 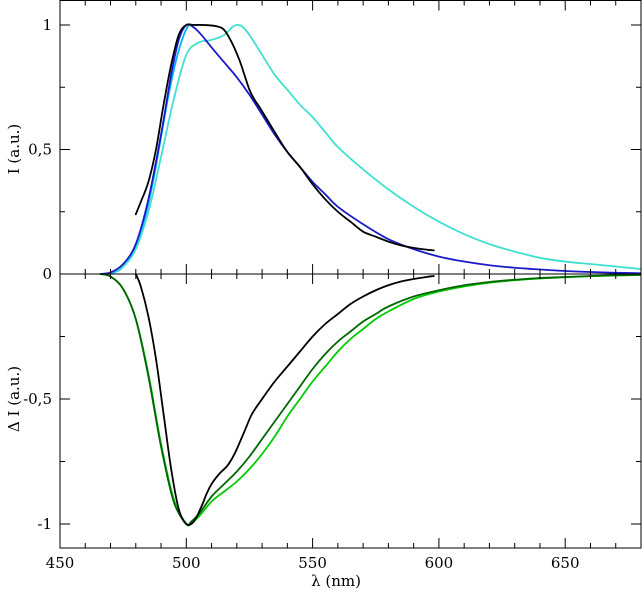 What do you see at coordinates (14, 149) in the screenshot?
I see `y-axis-label-top: I (a.u.)` at bounding box center [14, 149].